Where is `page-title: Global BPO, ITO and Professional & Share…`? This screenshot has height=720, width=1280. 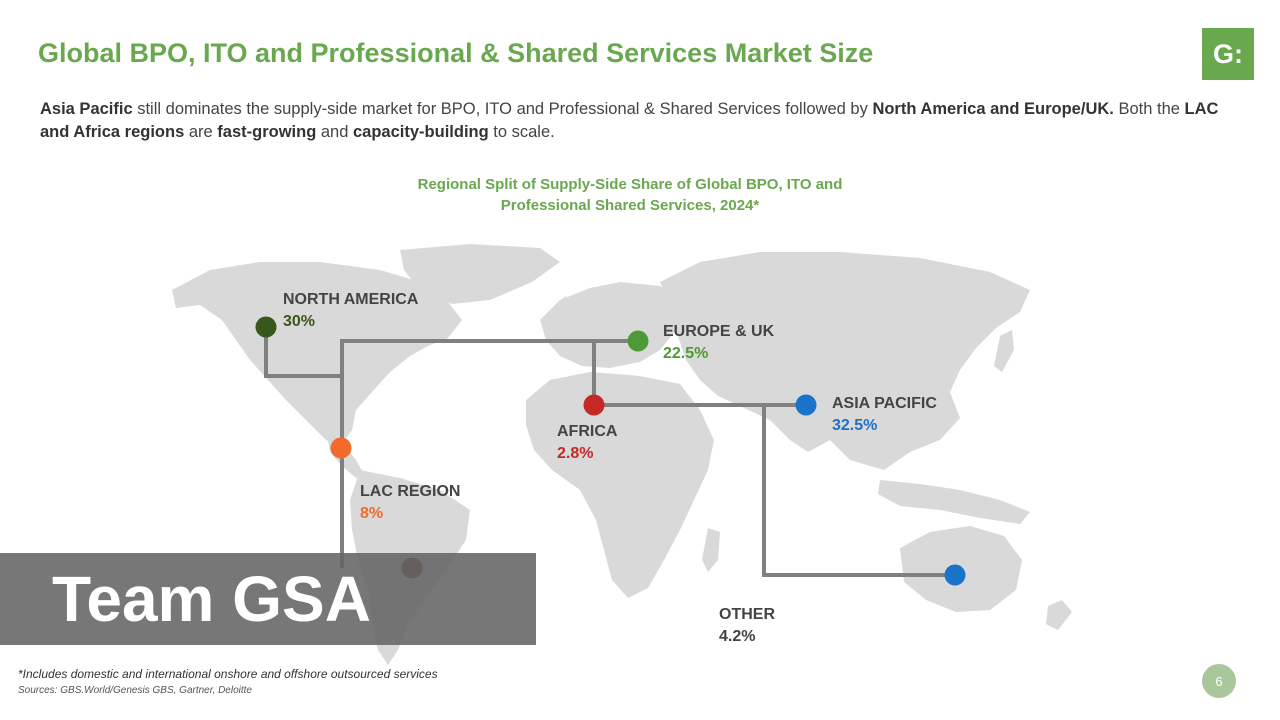
page-title: Global BPO, ITO and Professional & Share… is located at coordinates (456, 53).